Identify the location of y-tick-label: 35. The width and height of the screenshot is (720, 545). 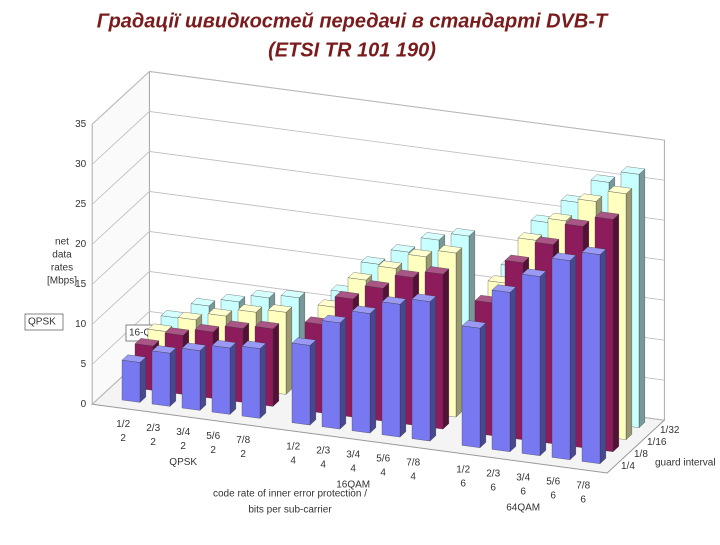
(81, 124).